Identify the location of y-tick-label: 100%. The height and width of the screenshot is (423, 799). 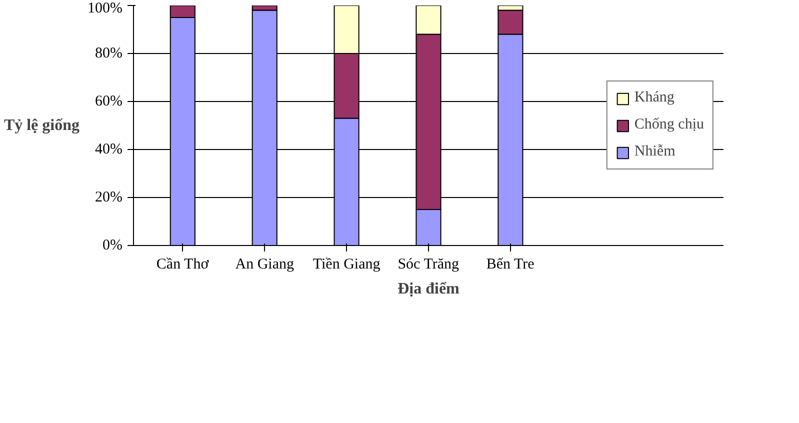
(105, 8).